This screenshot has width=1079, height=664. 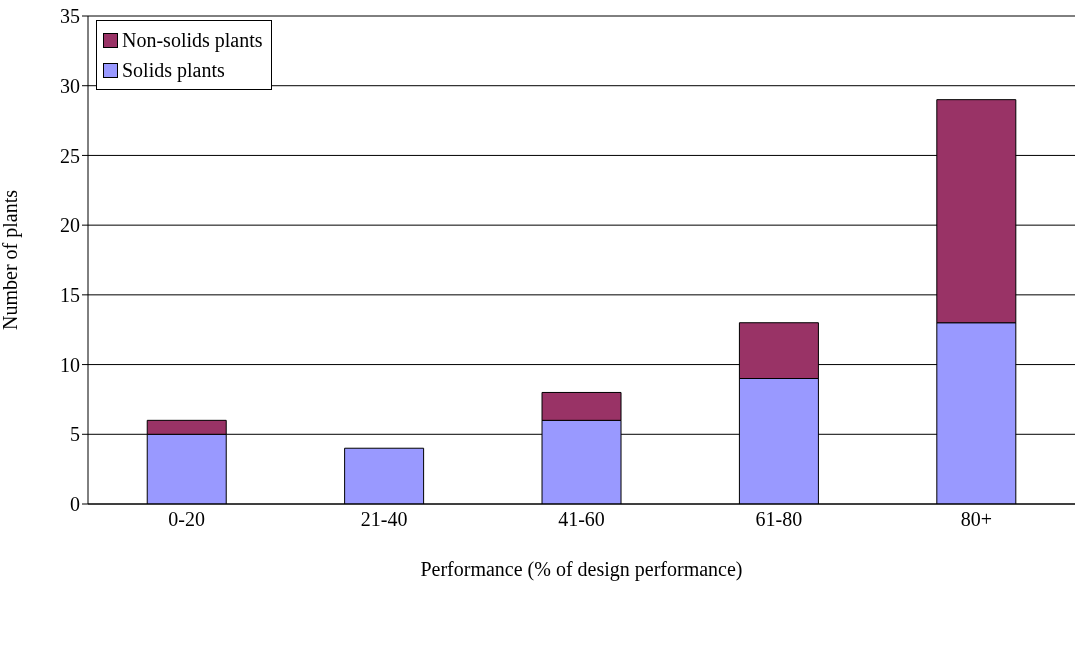 What do you see at coordinates (70, 294) in the screenshot?
I see `y-tick-label: 15` at bounding box center [70, 294].